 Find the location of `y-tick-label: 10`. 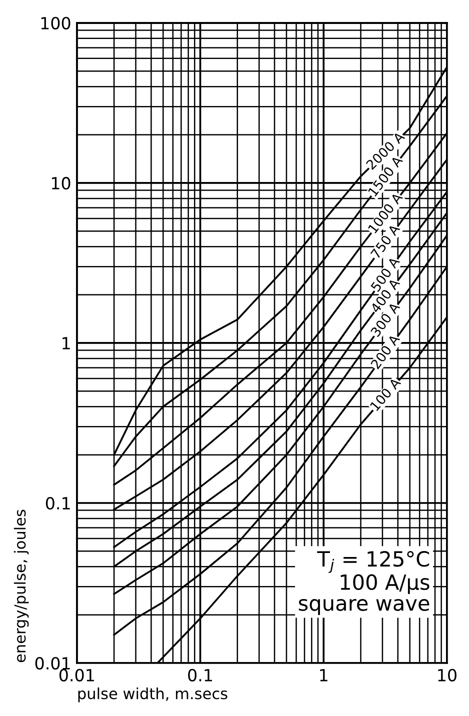

y-tick-label: 10 is located at coordinates (61, 183).